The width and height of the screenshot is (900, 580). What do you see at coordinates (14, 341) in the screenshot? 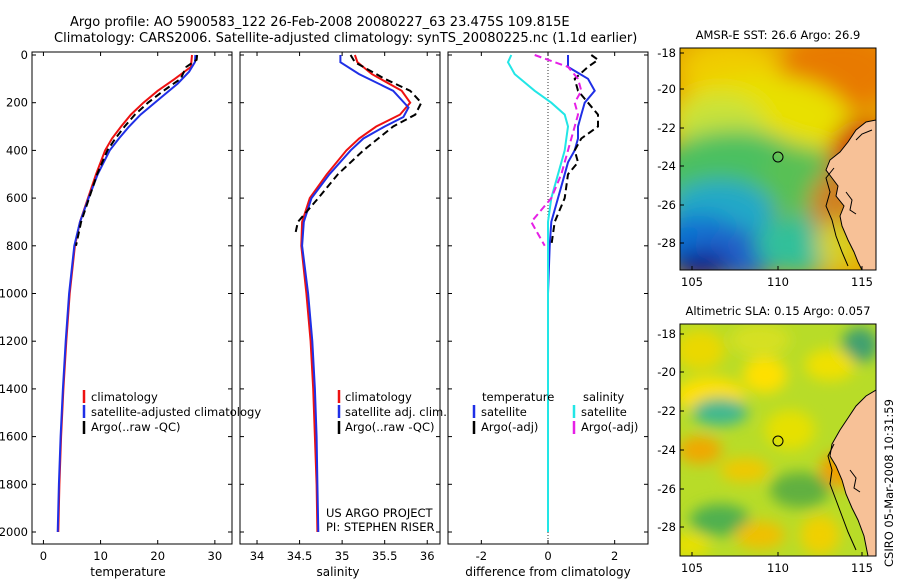
I see `y-tick-label: 1200` at bounding box center [14, 341].